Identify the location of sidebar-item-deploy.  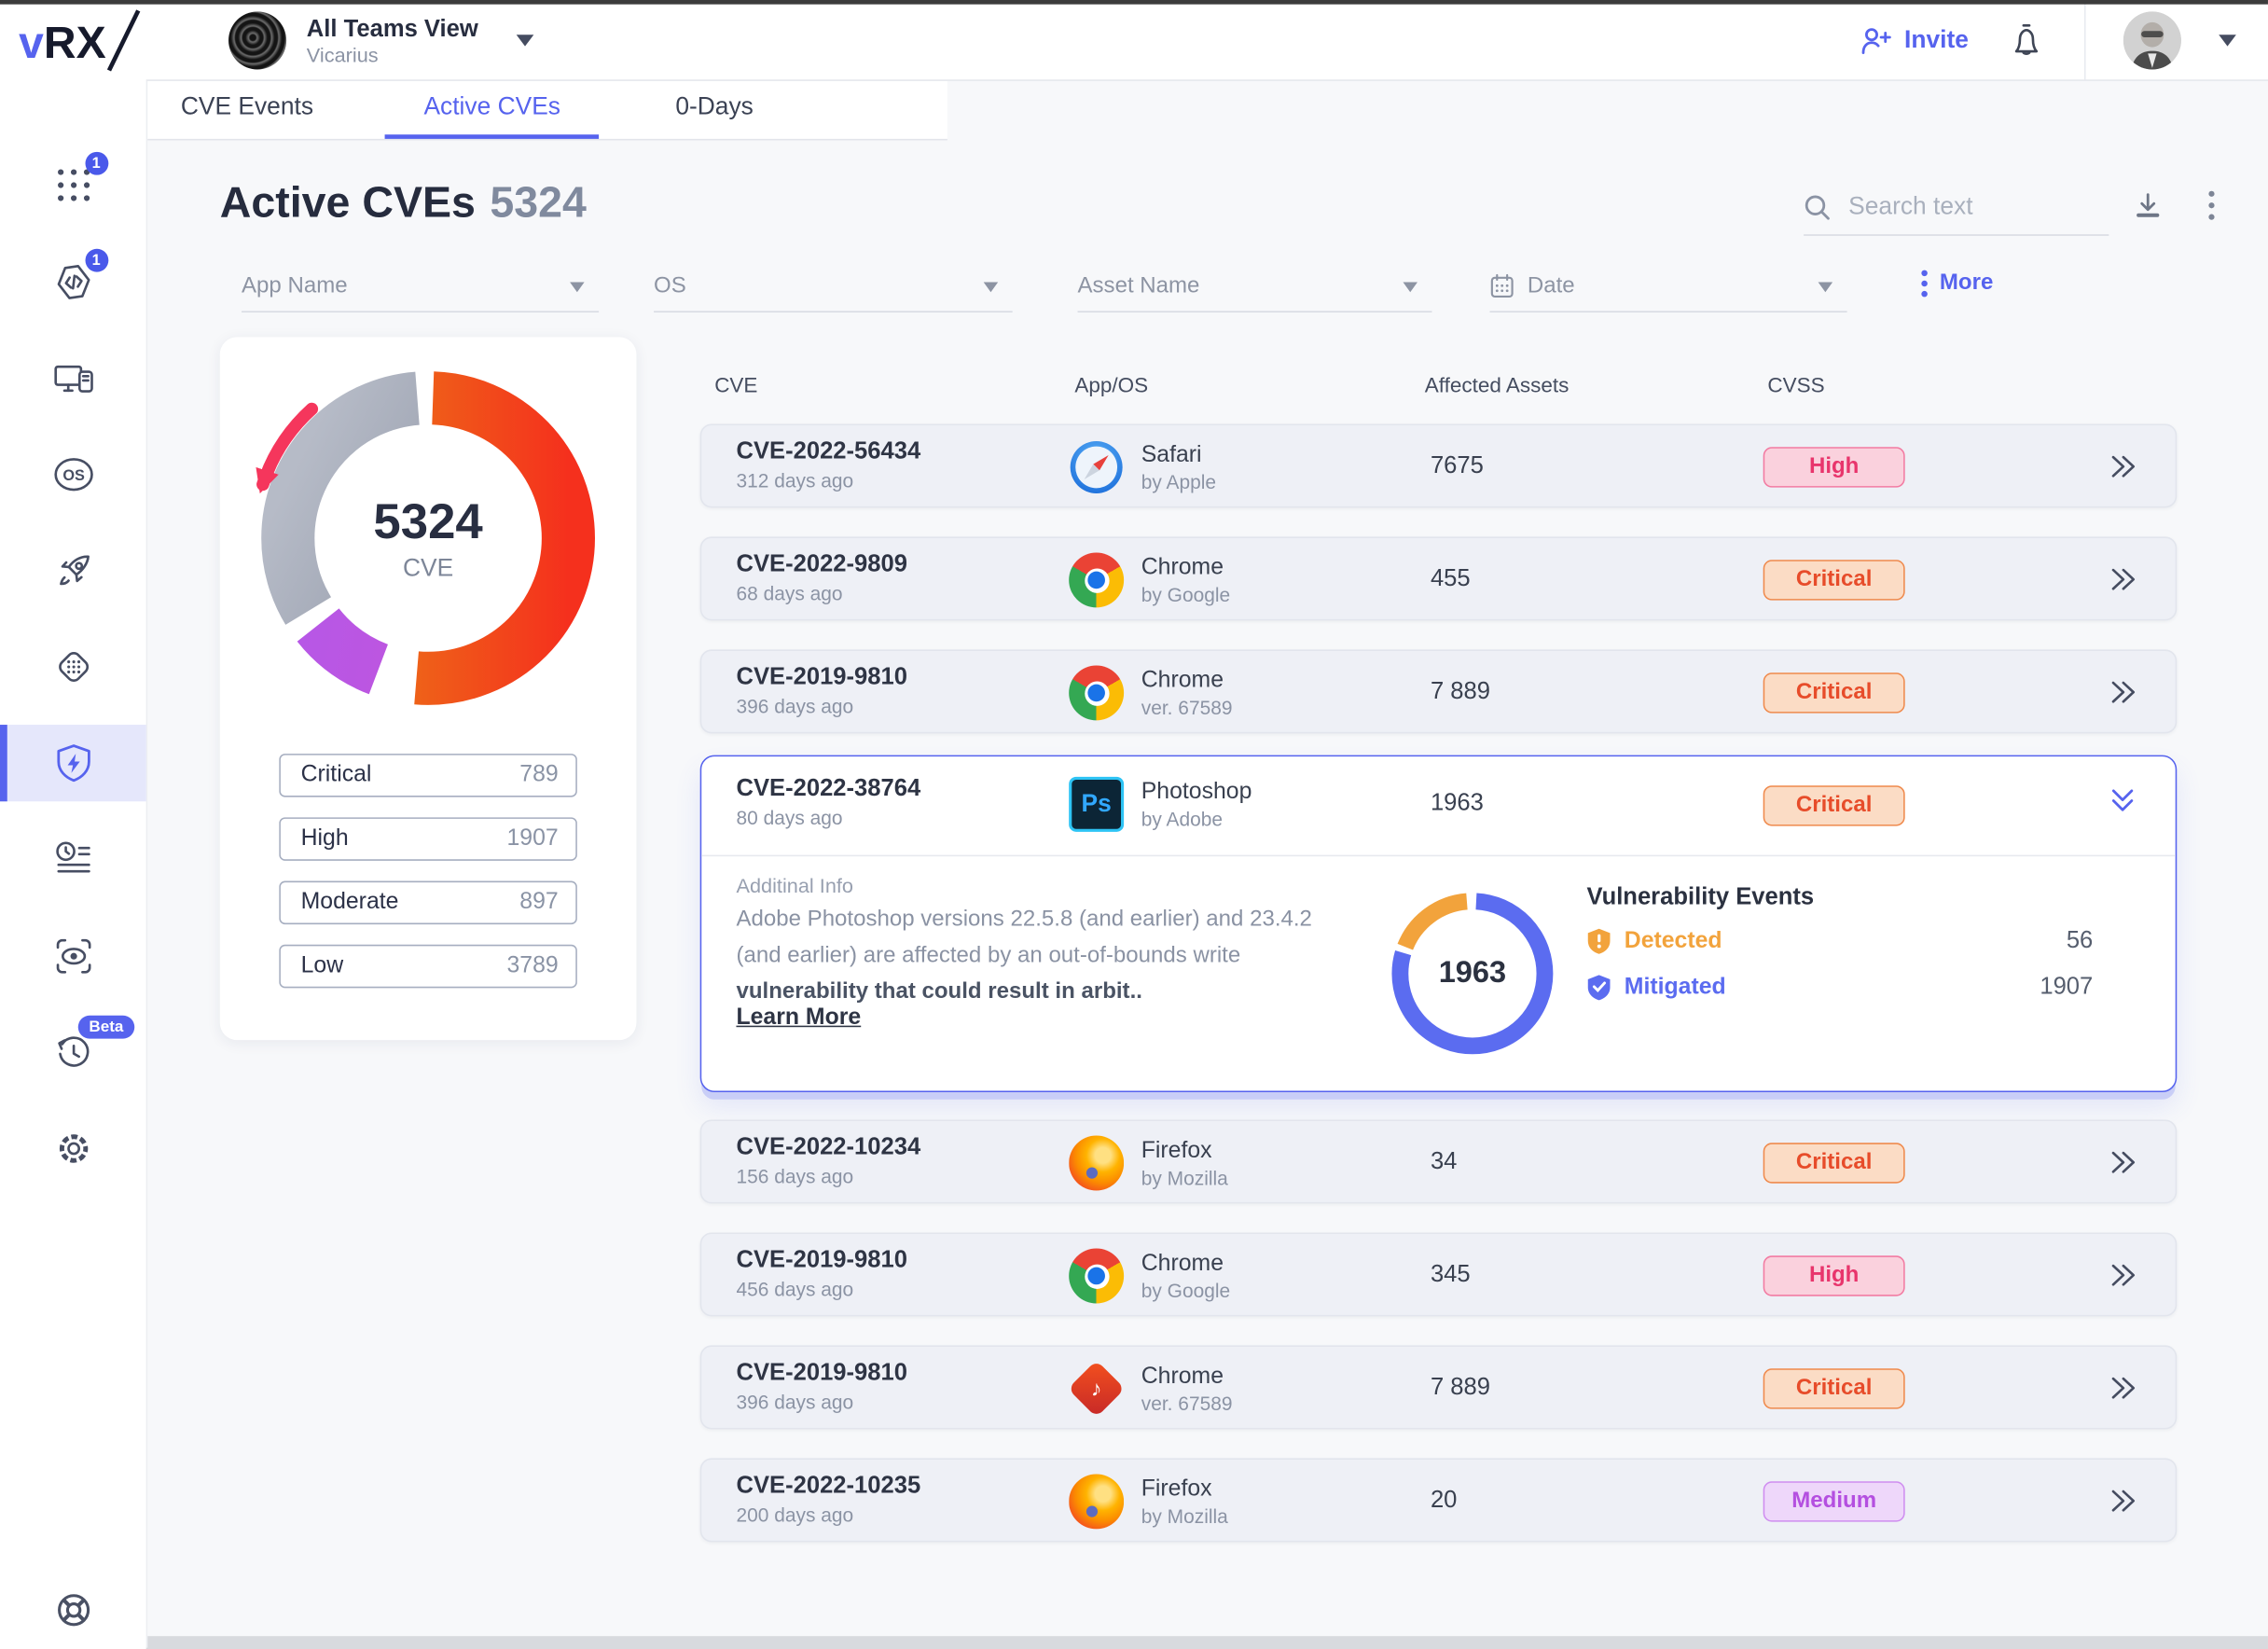
(73, 571).